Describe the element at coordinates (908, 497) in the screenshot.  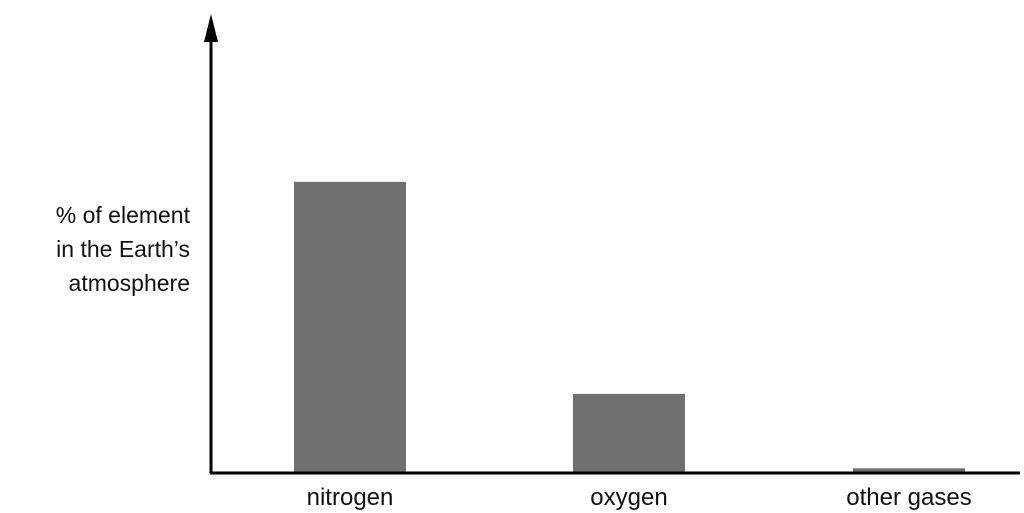
I see `x-tick-label-other-gases: other gases` at that location.